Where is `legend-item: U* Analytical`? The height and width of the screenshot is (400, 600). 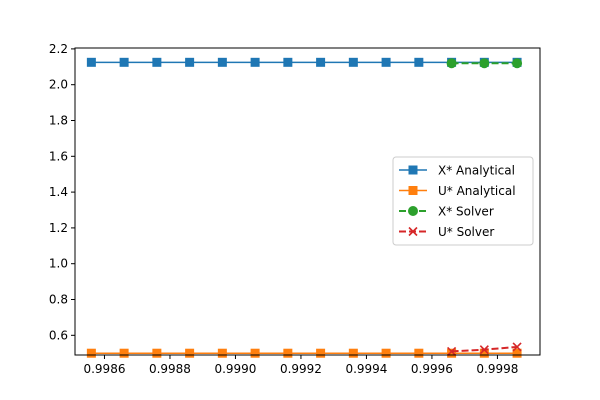
legend-item: U* Analytical is located at coordinates (457, 191).